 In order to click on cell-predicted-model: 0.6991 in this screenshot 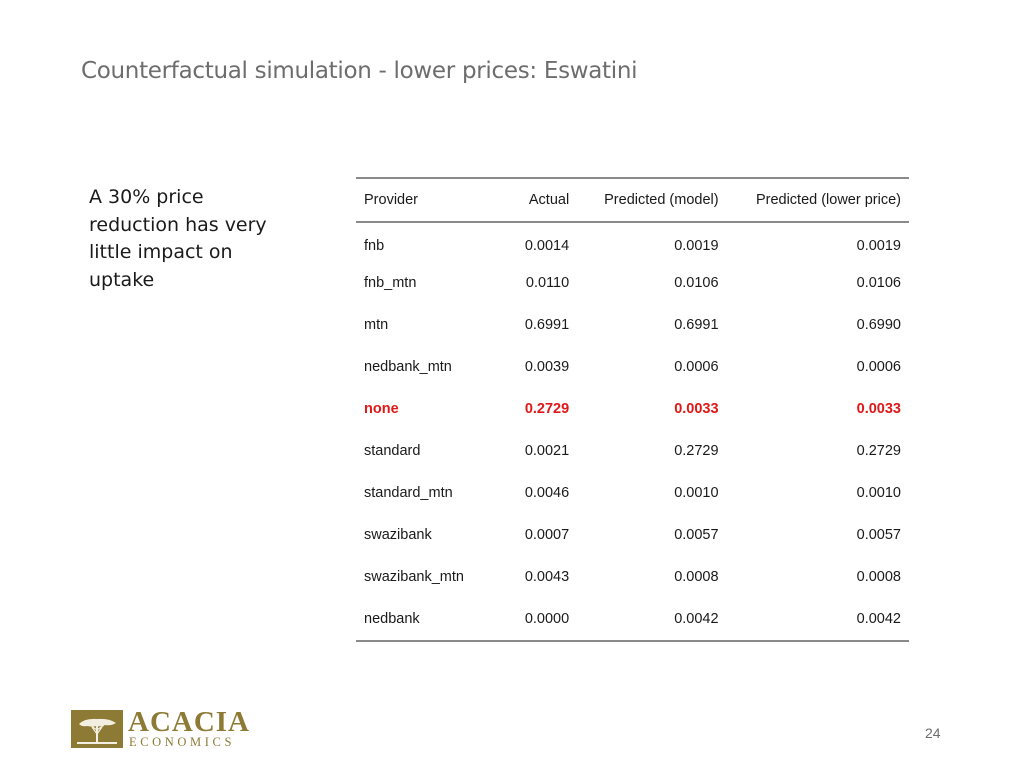, I will do `click(696, 325)`.